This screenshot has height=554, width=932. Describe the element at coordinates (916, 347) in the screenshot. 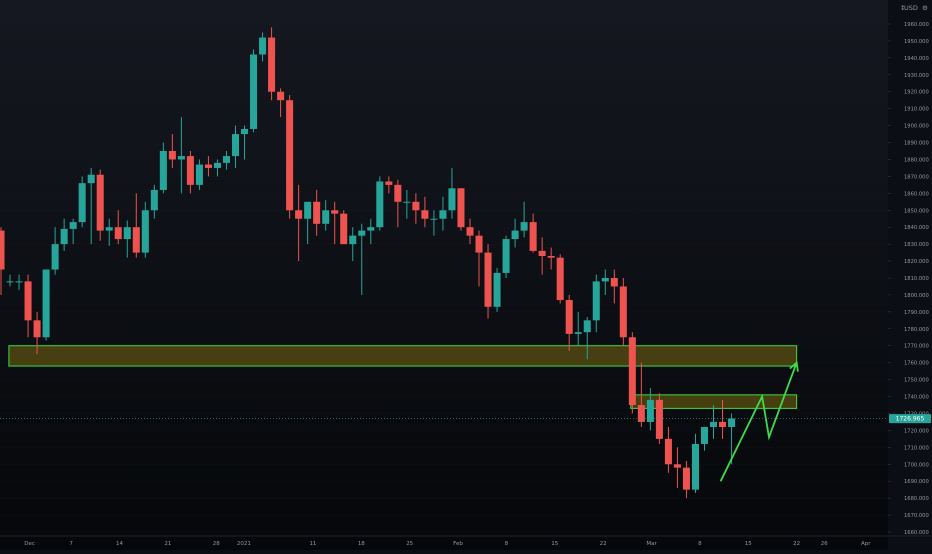

I see `y-tick-label: 1770.000` at that location.